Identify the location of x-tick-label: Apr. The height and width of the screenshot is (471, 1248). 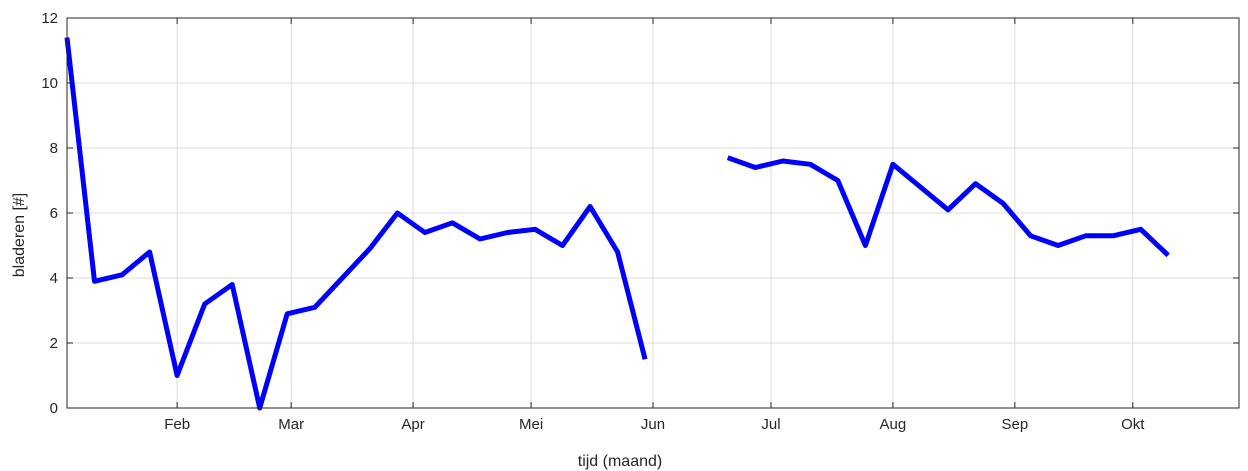
(412, 424).